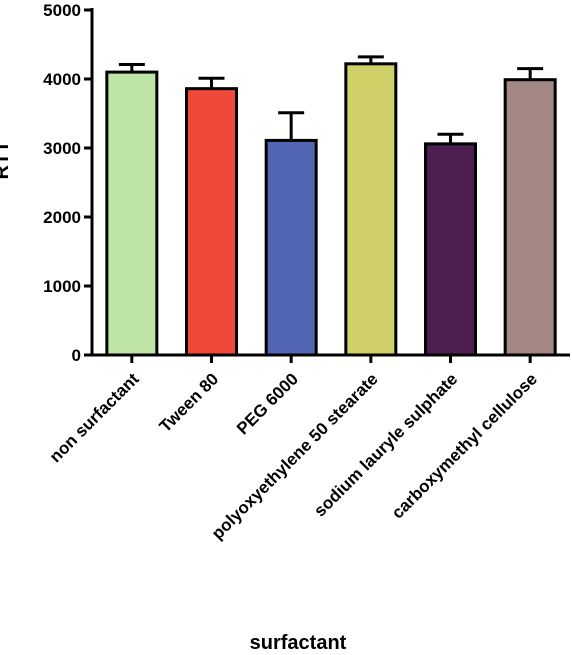 The image size is (572, 655). What do you see at coordinates (62, 148) in the screenshot?
I see `y-tick-label: 3000` at bounding box center [62, 148].